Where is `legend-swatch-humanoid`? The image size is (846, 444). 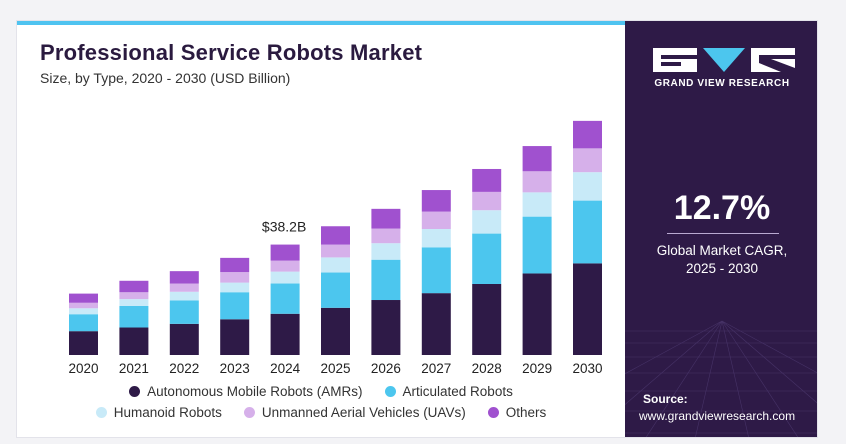 legend-swatch-humanoid is located at coordinates (101, 412).